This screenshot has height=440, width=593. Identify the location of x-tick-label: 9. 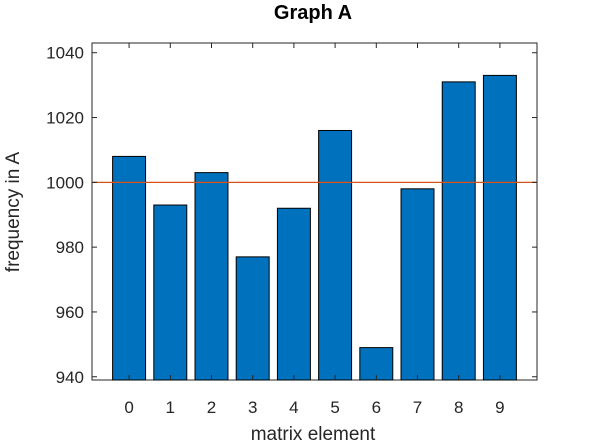
(499, 407).